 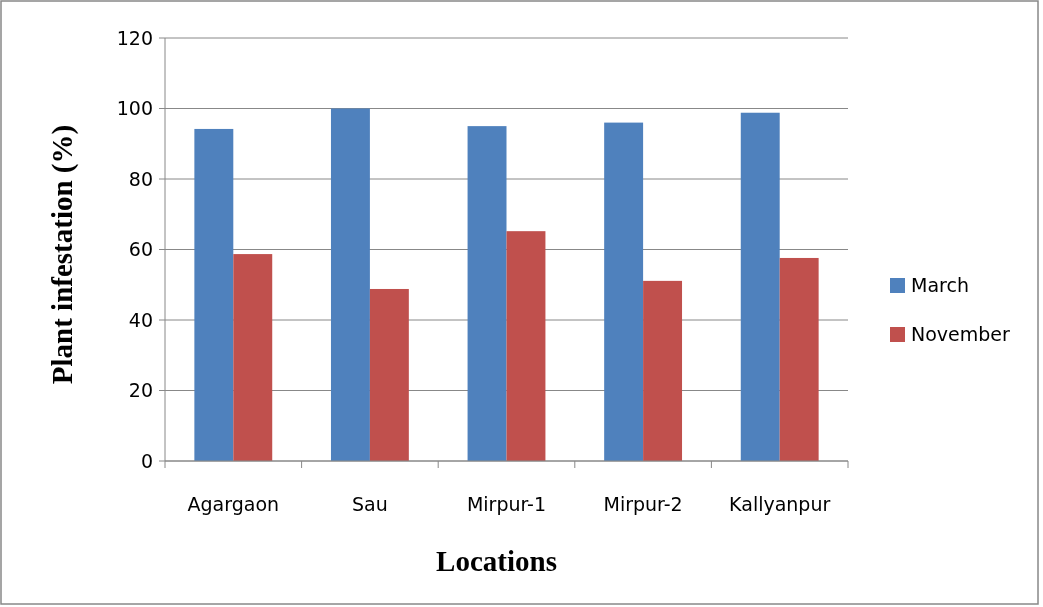 I want to click on y-axis-title: Plant infestation (%), so click(x=62, y=254).